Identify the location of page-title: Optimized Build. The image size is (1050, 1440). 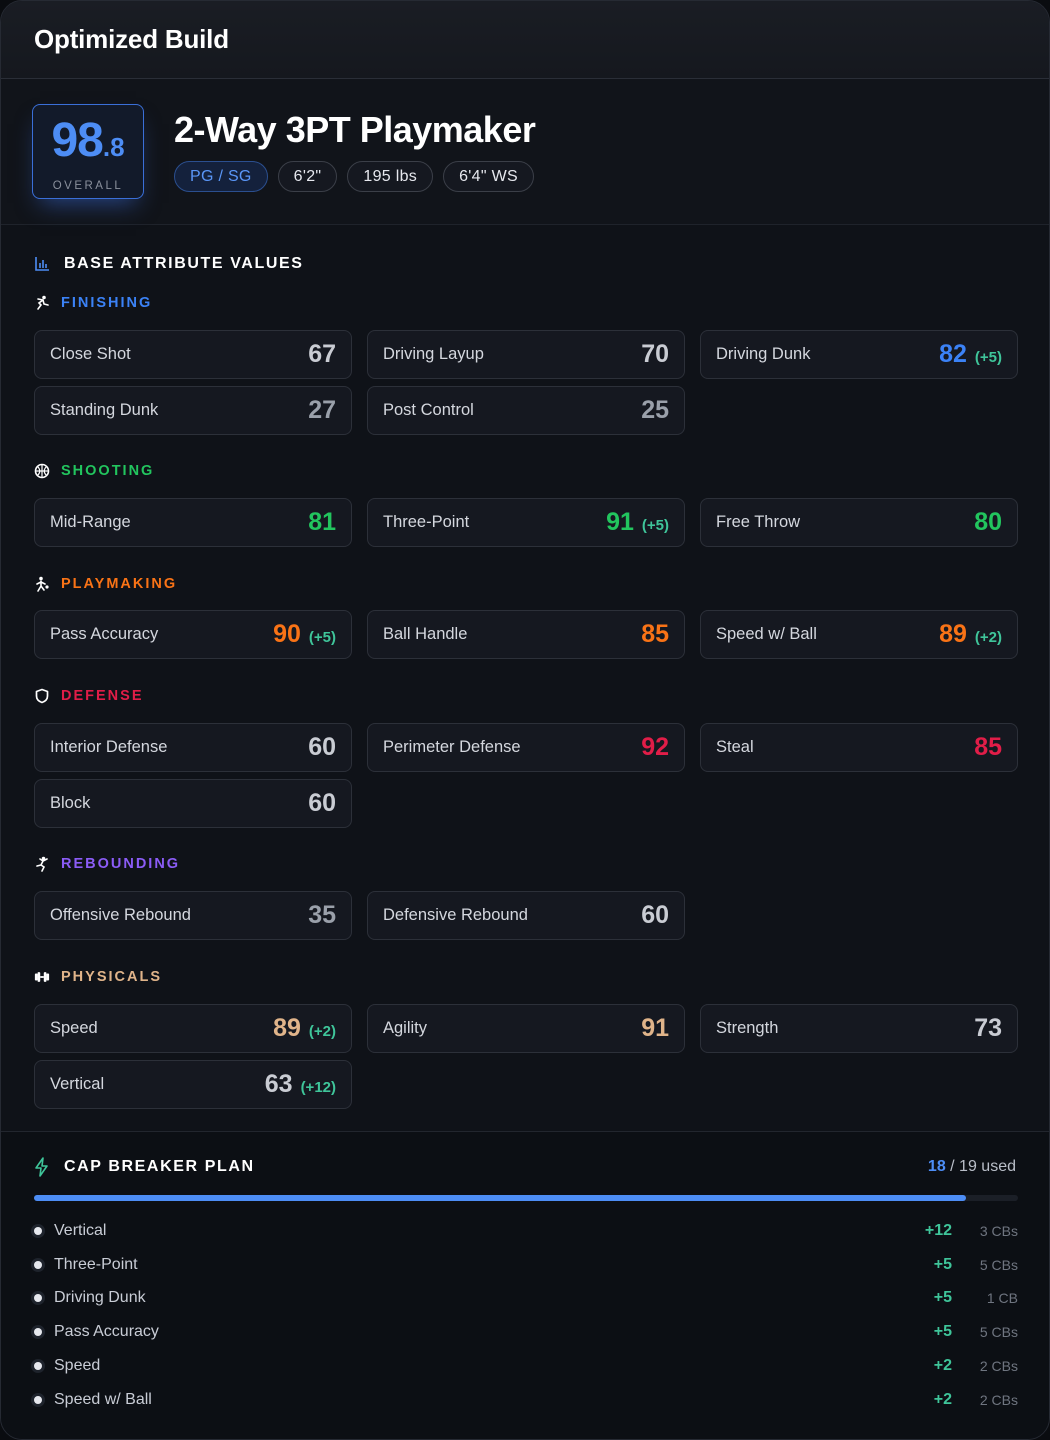
(131, 39).